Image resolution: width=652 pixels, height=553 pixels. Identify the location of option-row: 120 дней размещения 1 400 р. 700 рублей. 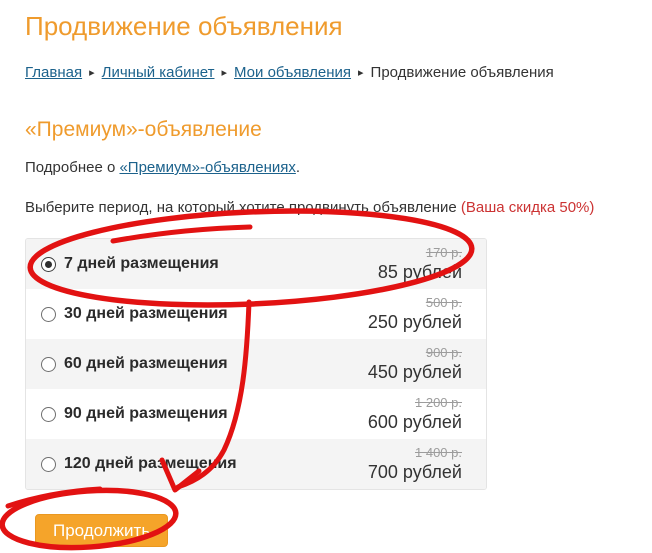
(256, 464).